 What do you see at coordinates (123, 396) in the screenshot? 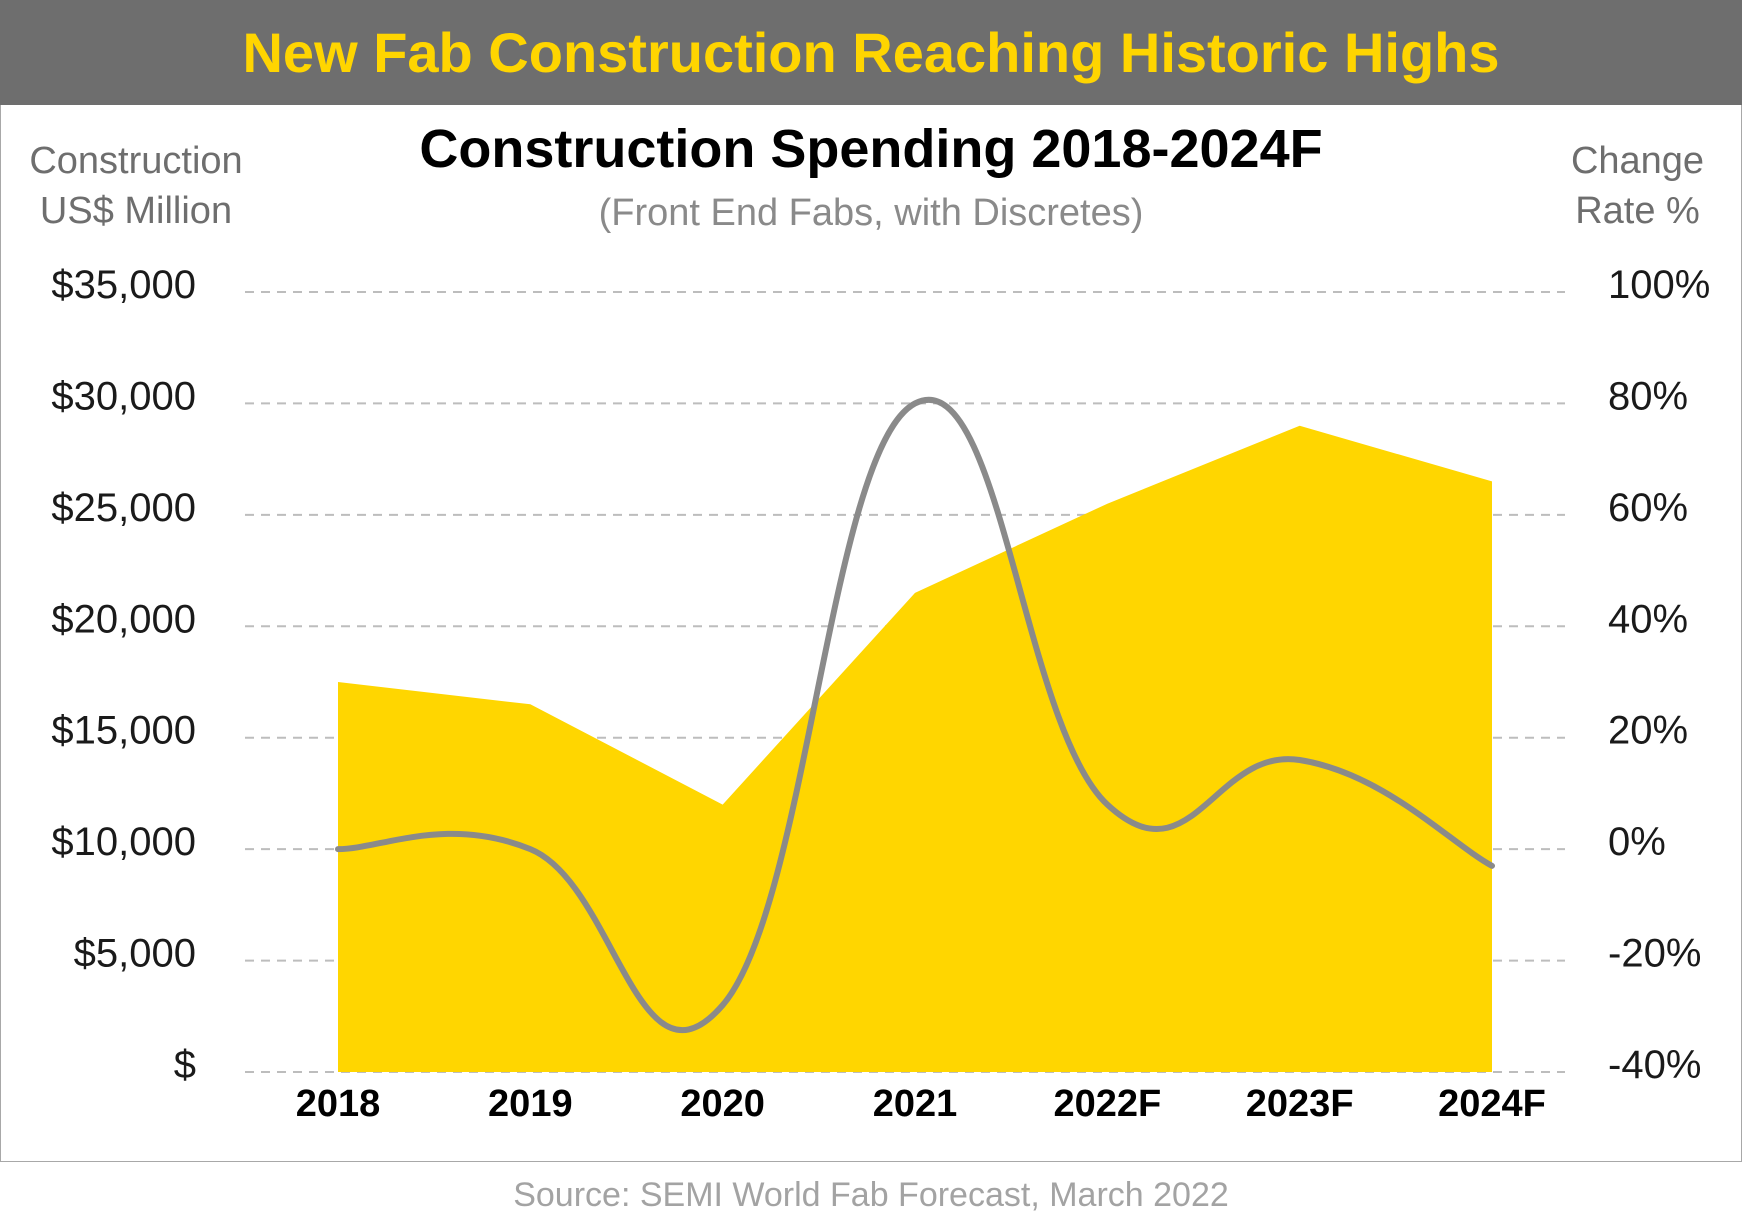
I see `y-tick-label: $30,000` at bounding box center [123, 396].